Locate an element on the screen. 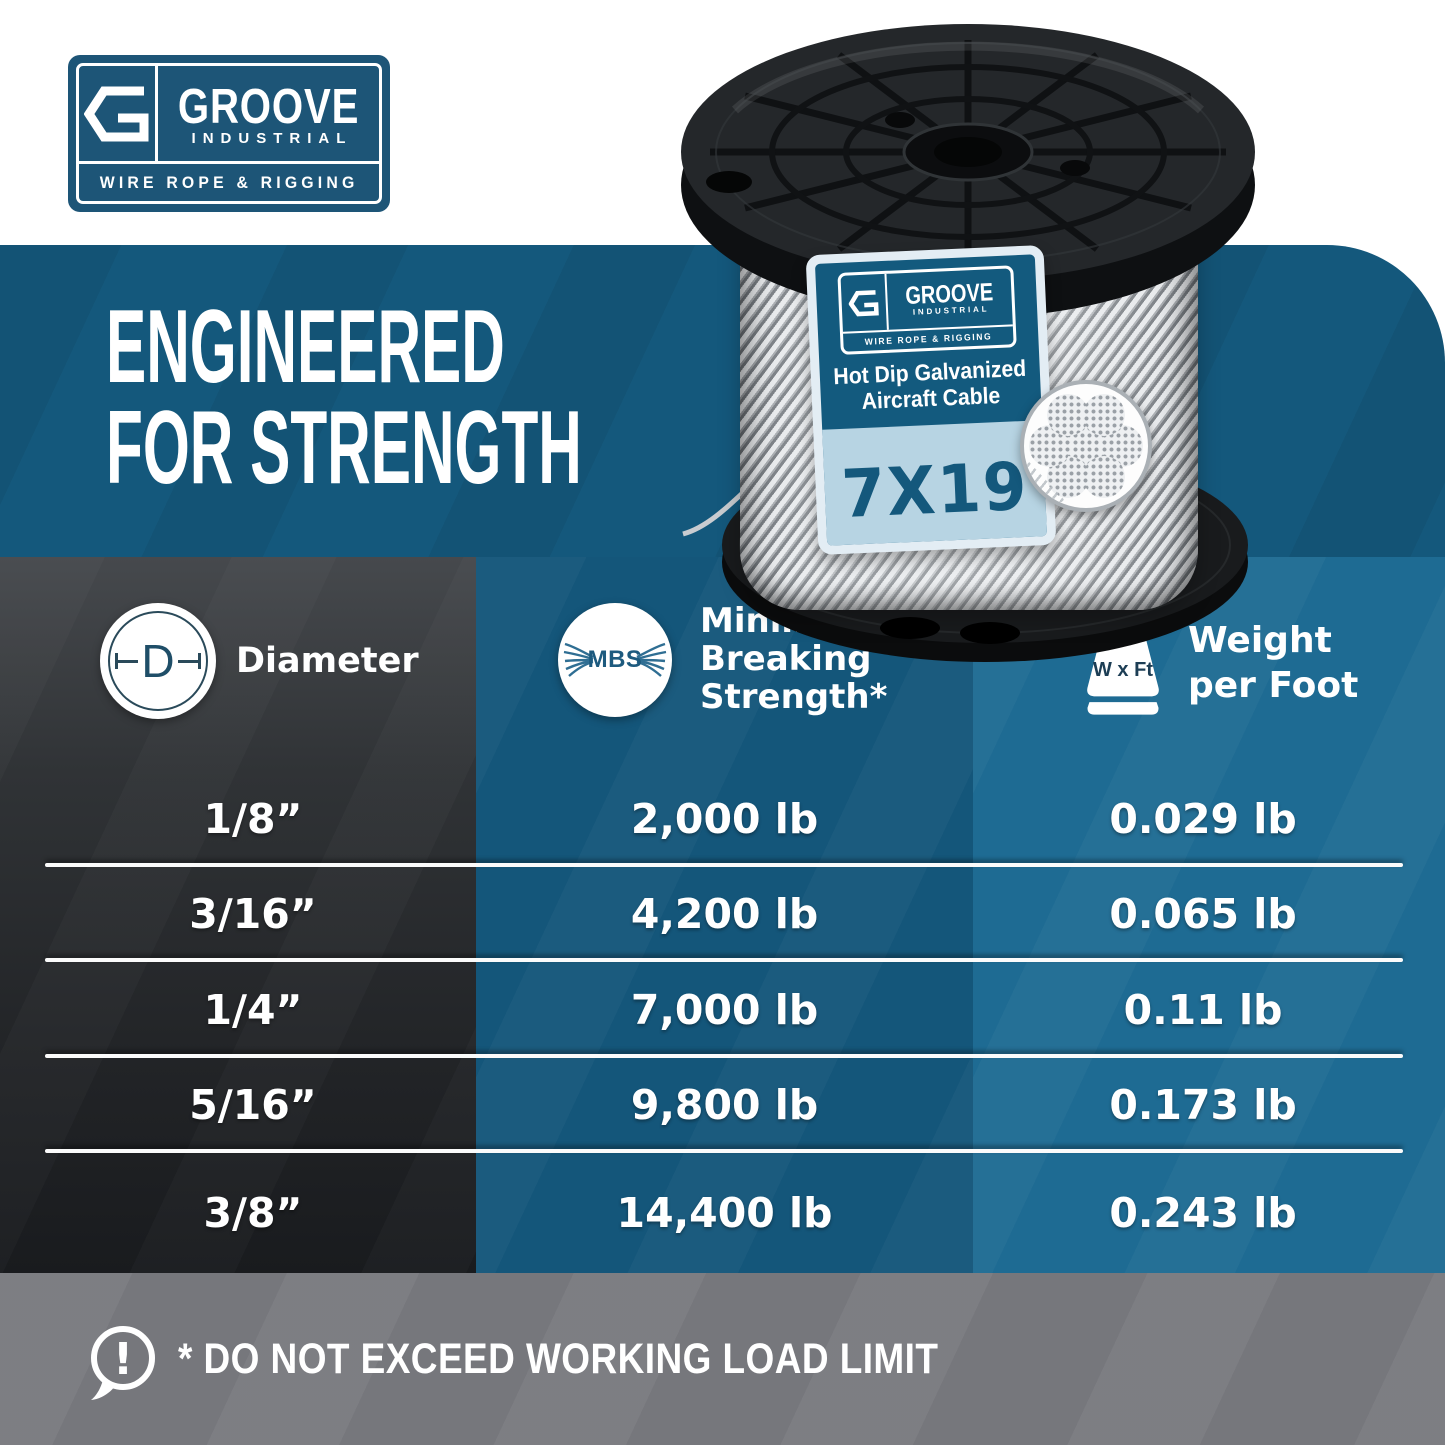 The width and height of the screenshot is (1445, 1445). cable-cross-section-icon is located at coordinates (1086, 446).